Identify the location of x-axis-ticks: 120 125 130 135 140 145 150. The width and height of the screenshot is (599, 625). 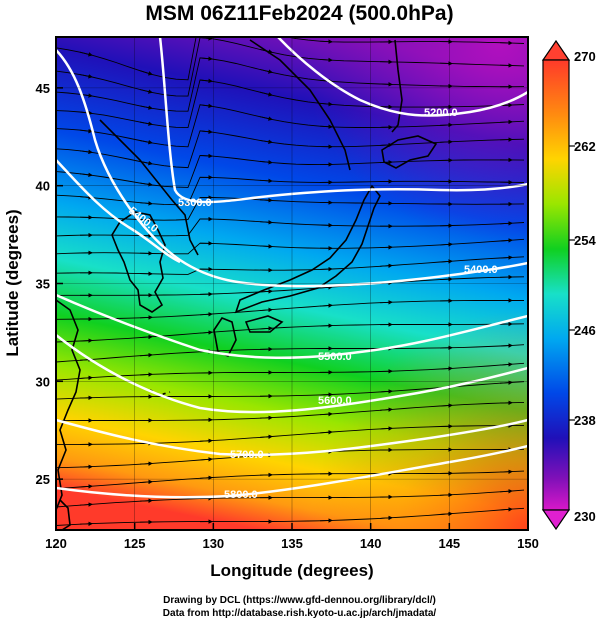
(292, 537).